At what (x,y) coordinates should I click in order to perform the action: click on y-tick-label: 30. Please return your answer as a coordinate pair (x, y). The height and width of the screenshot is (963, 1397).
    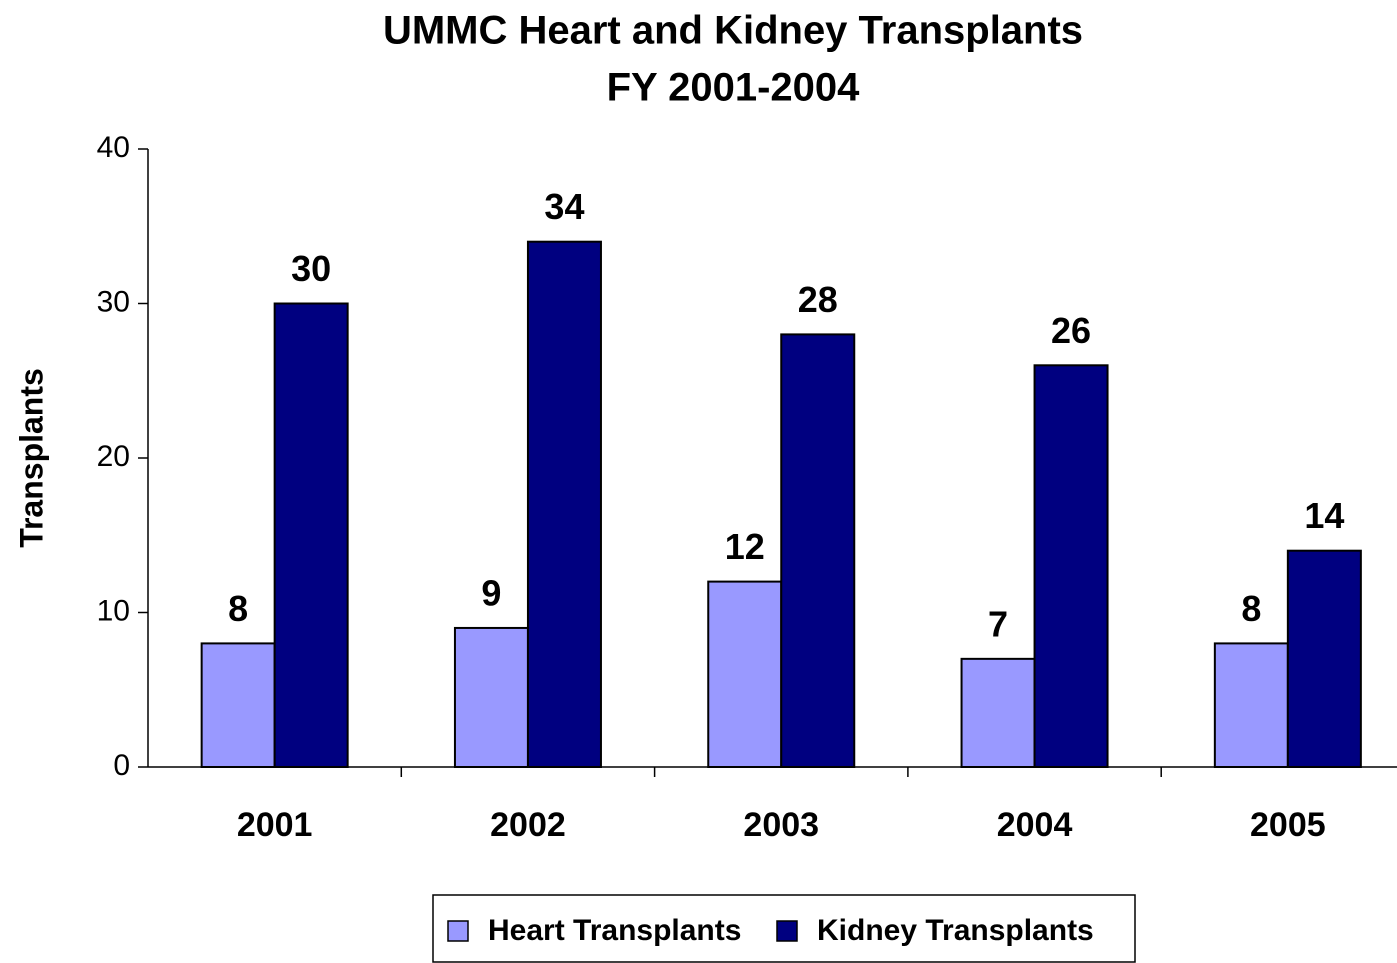
    Looking at the image, I should click on (113, 301).